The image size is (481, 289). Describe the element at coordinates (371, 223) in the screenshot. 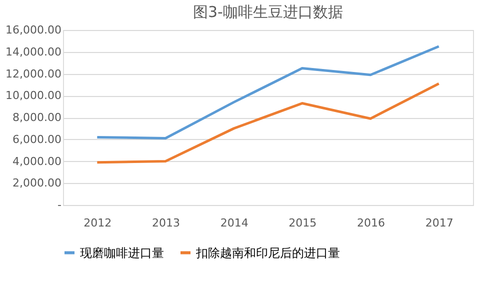

I see `x-tick-label: 2016` at that location.